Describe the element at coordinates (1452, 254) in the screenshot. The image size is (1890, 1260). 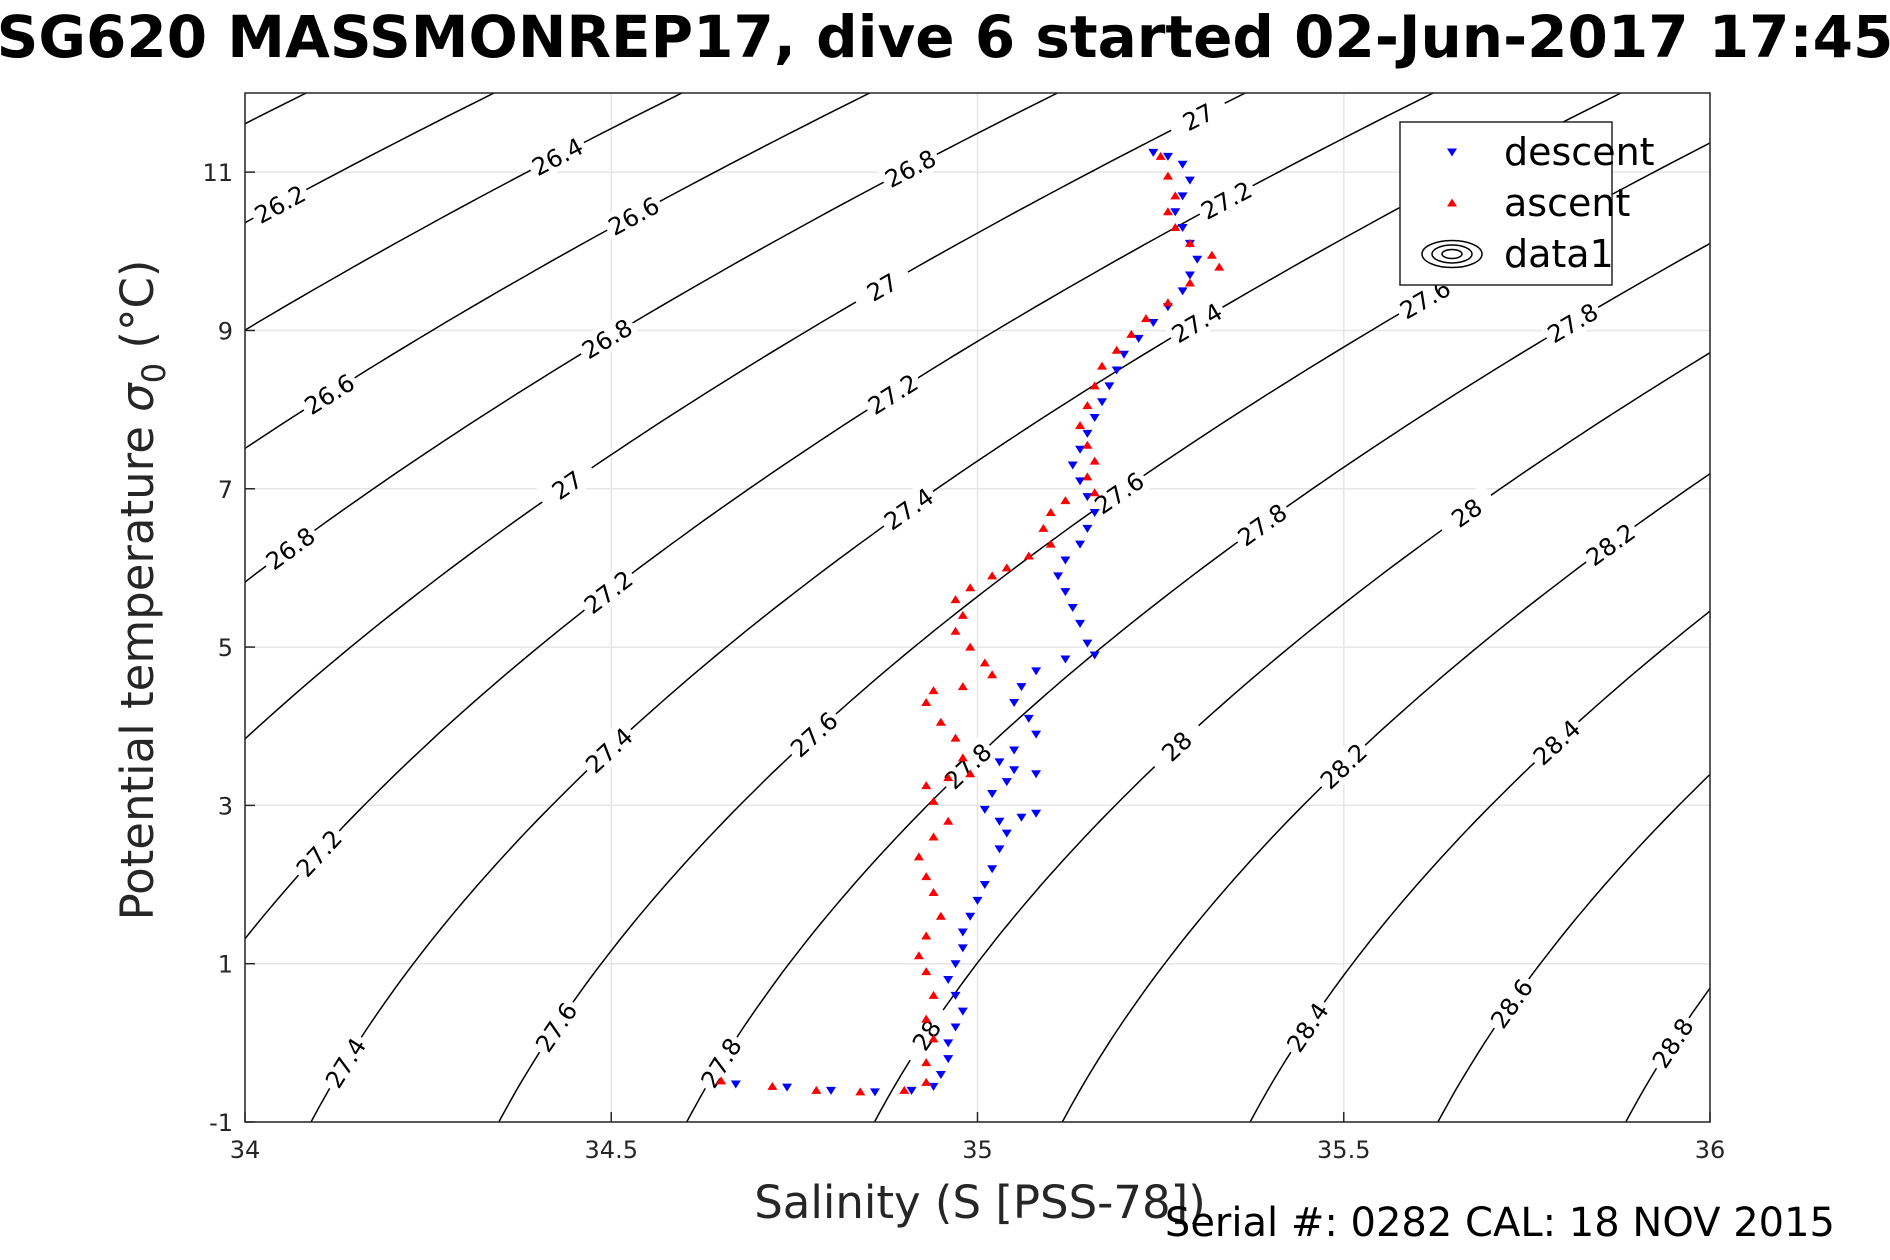
I see `legend-contour-icon` at that location.